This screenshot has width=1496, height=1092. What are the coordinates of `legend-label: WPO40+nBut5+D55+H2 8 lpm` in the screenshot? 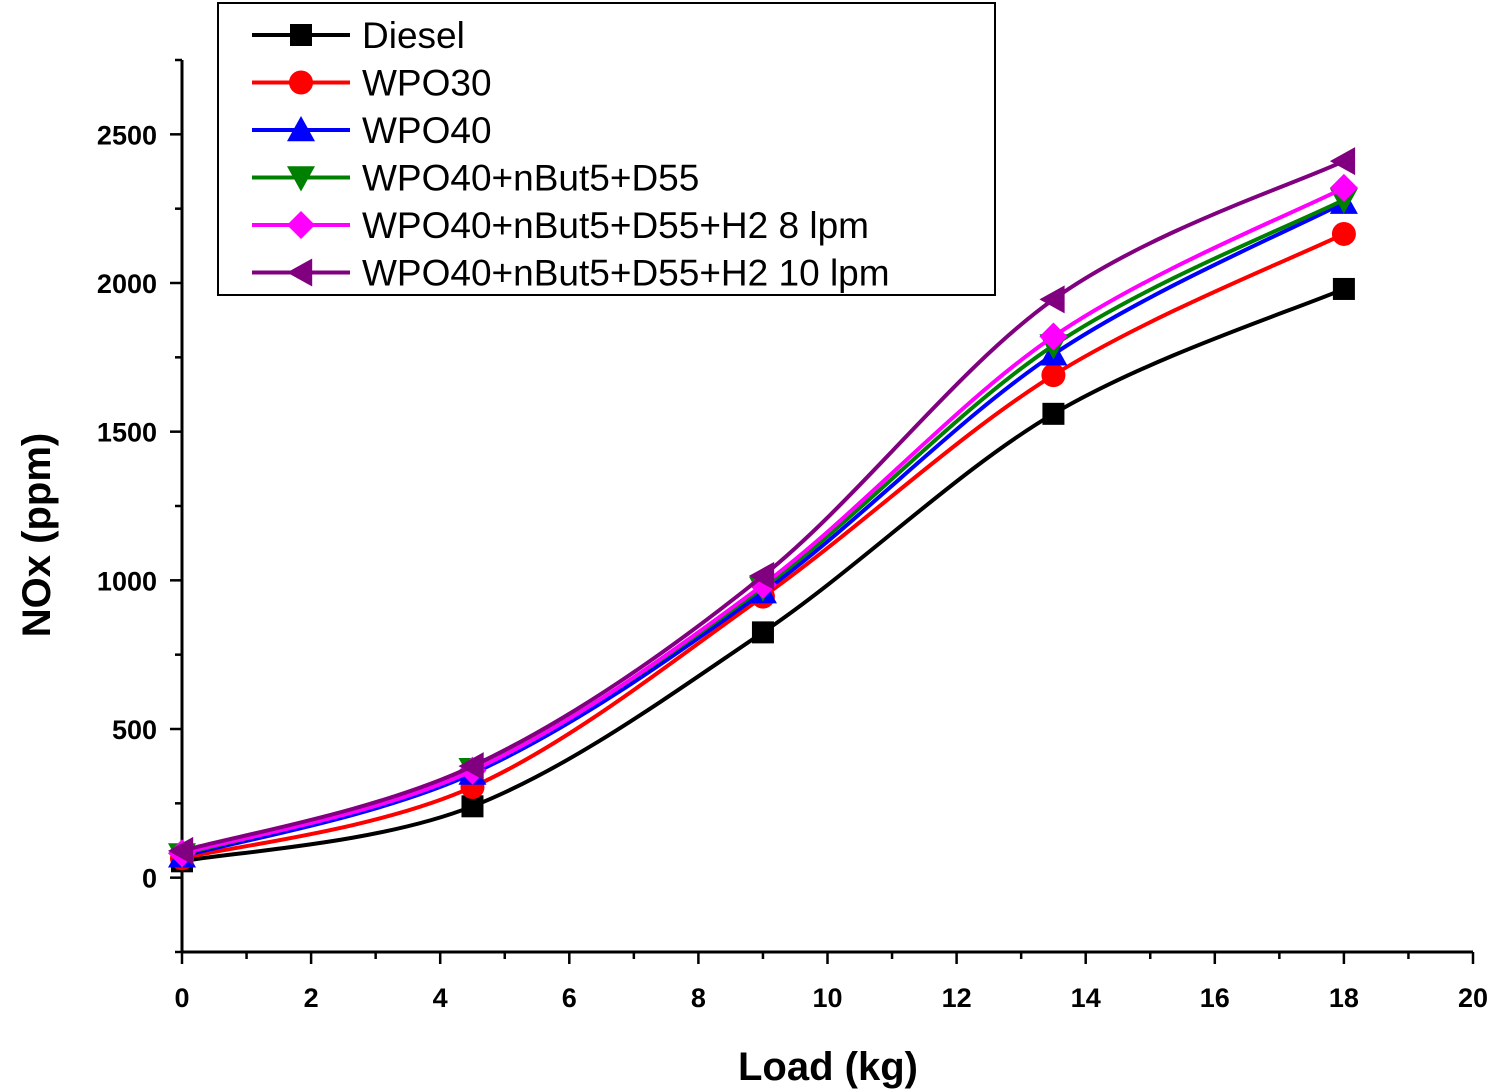 It's located at (615, 225).